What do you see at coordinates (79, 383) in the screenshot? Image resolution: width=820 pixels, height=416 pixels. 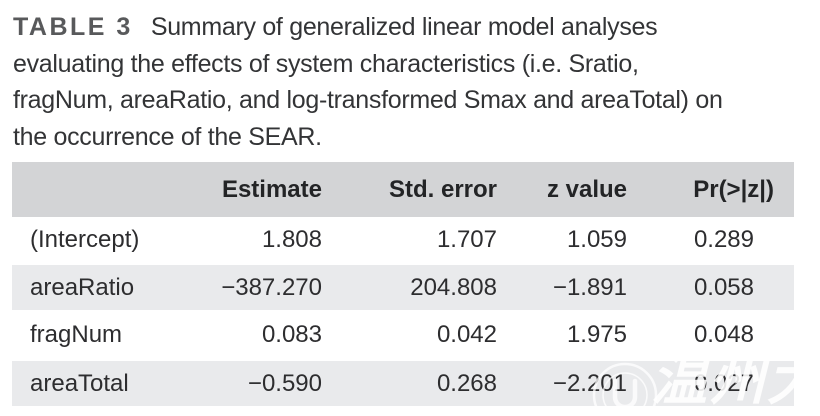 I see `row-label: areaTotal` at bounding box center [79, 383].